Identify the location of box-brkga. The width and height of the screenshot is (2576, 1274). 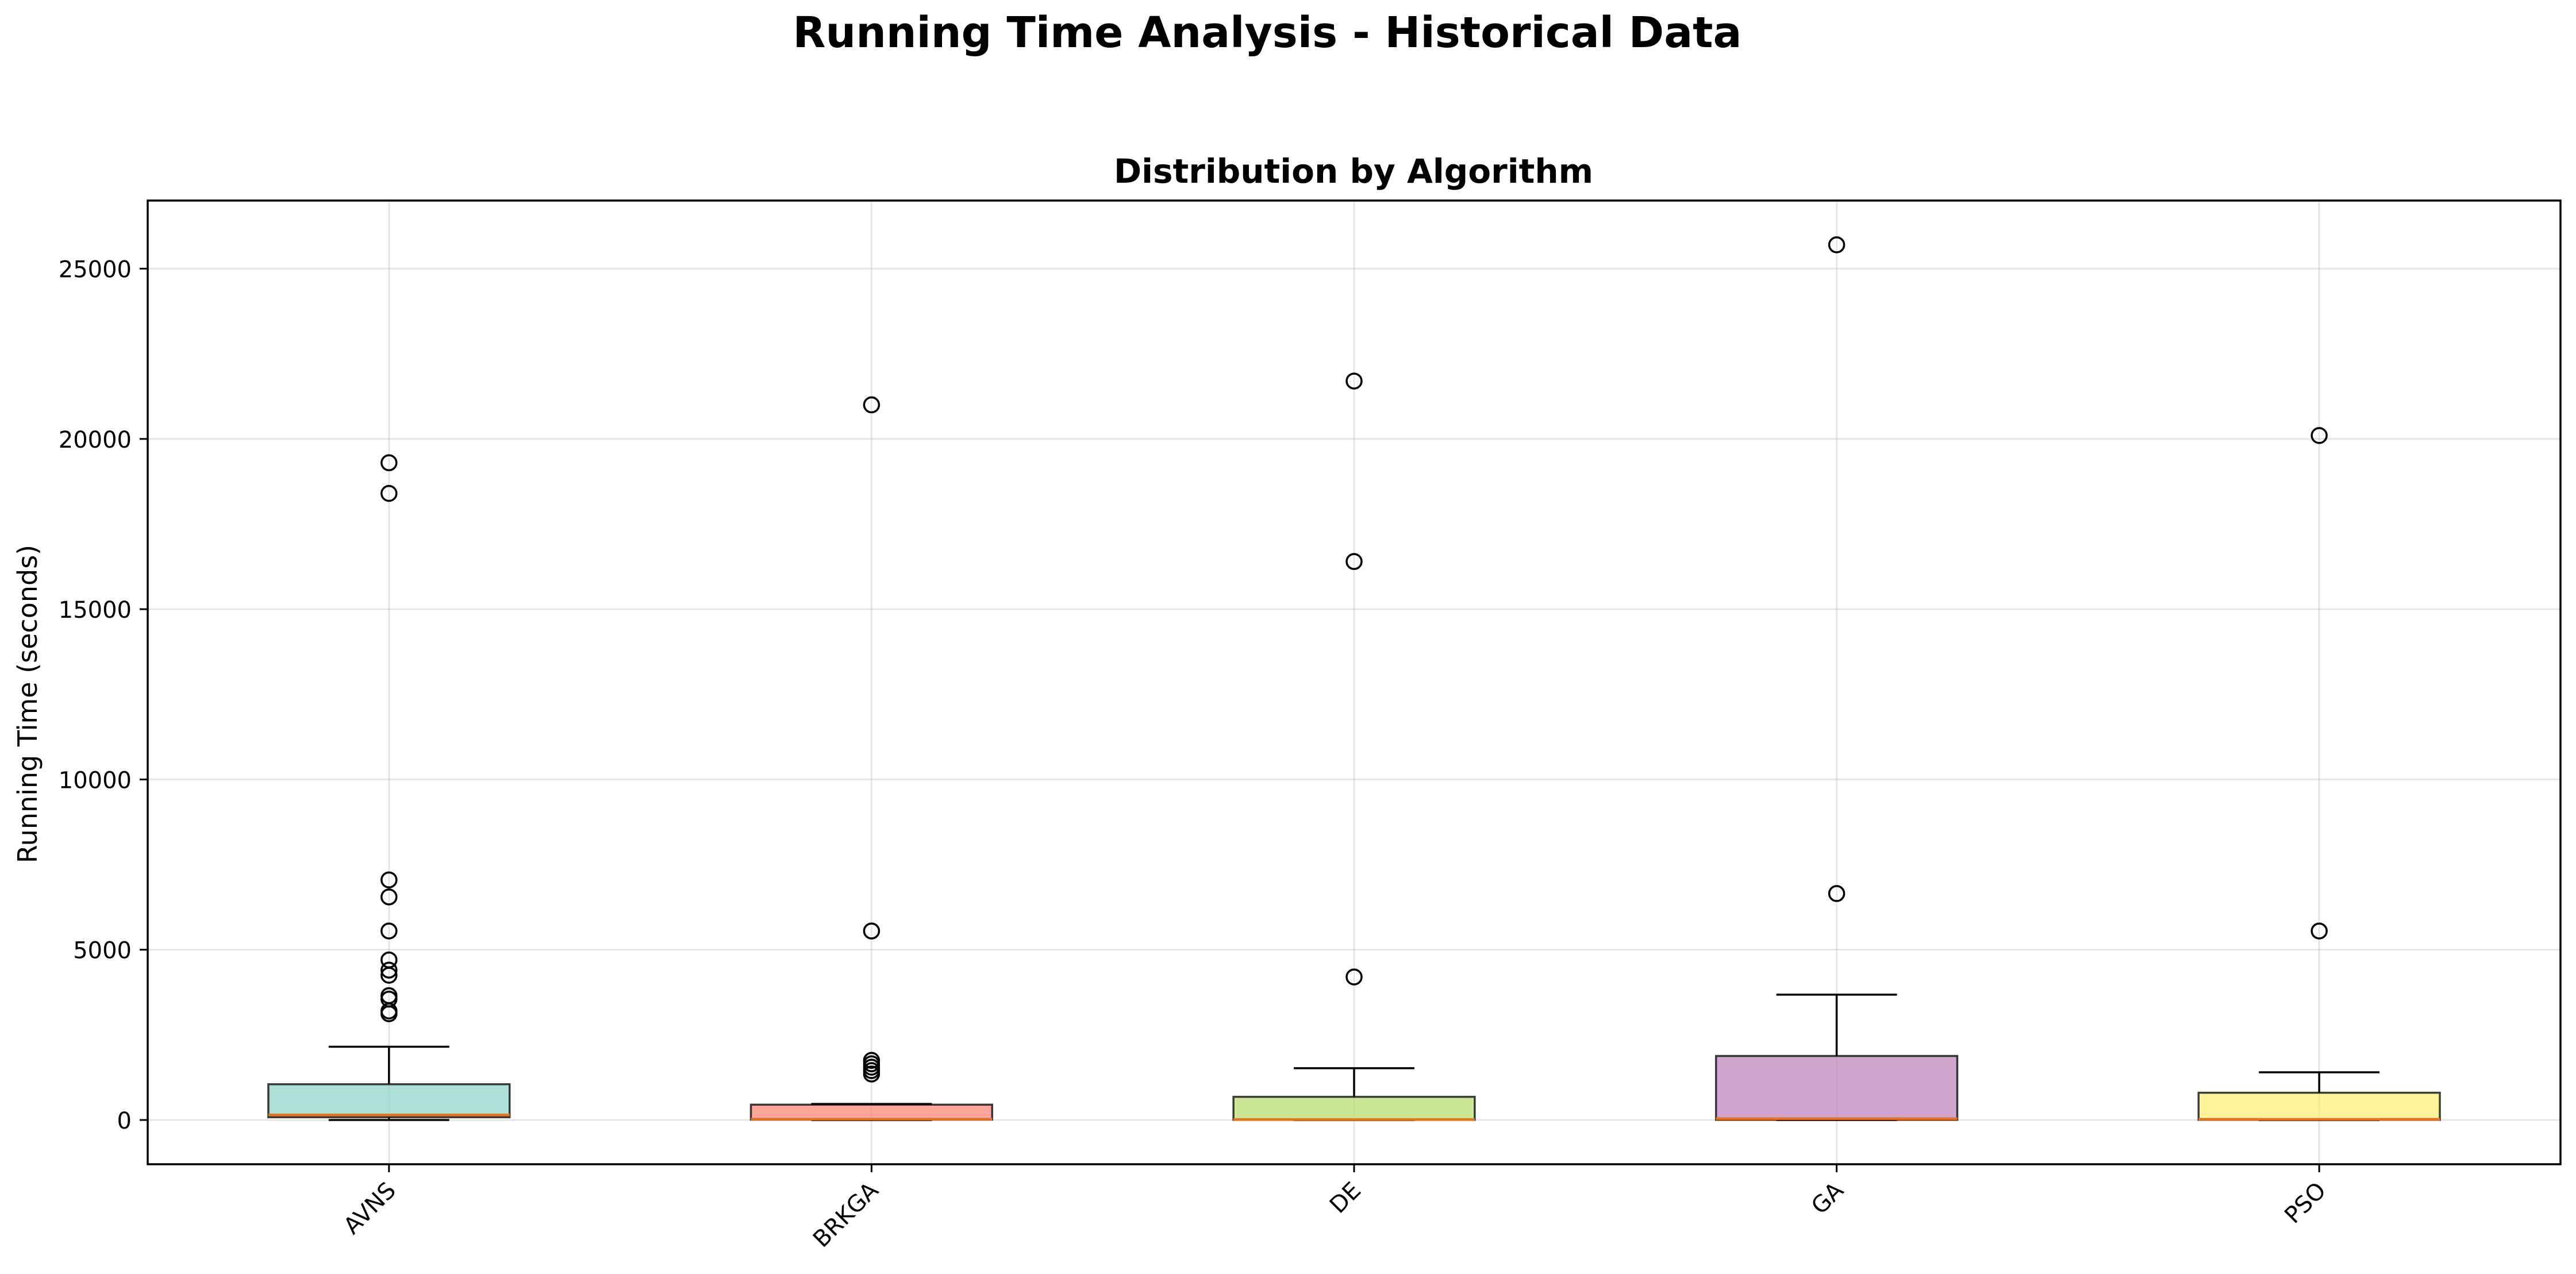
(871, 758).